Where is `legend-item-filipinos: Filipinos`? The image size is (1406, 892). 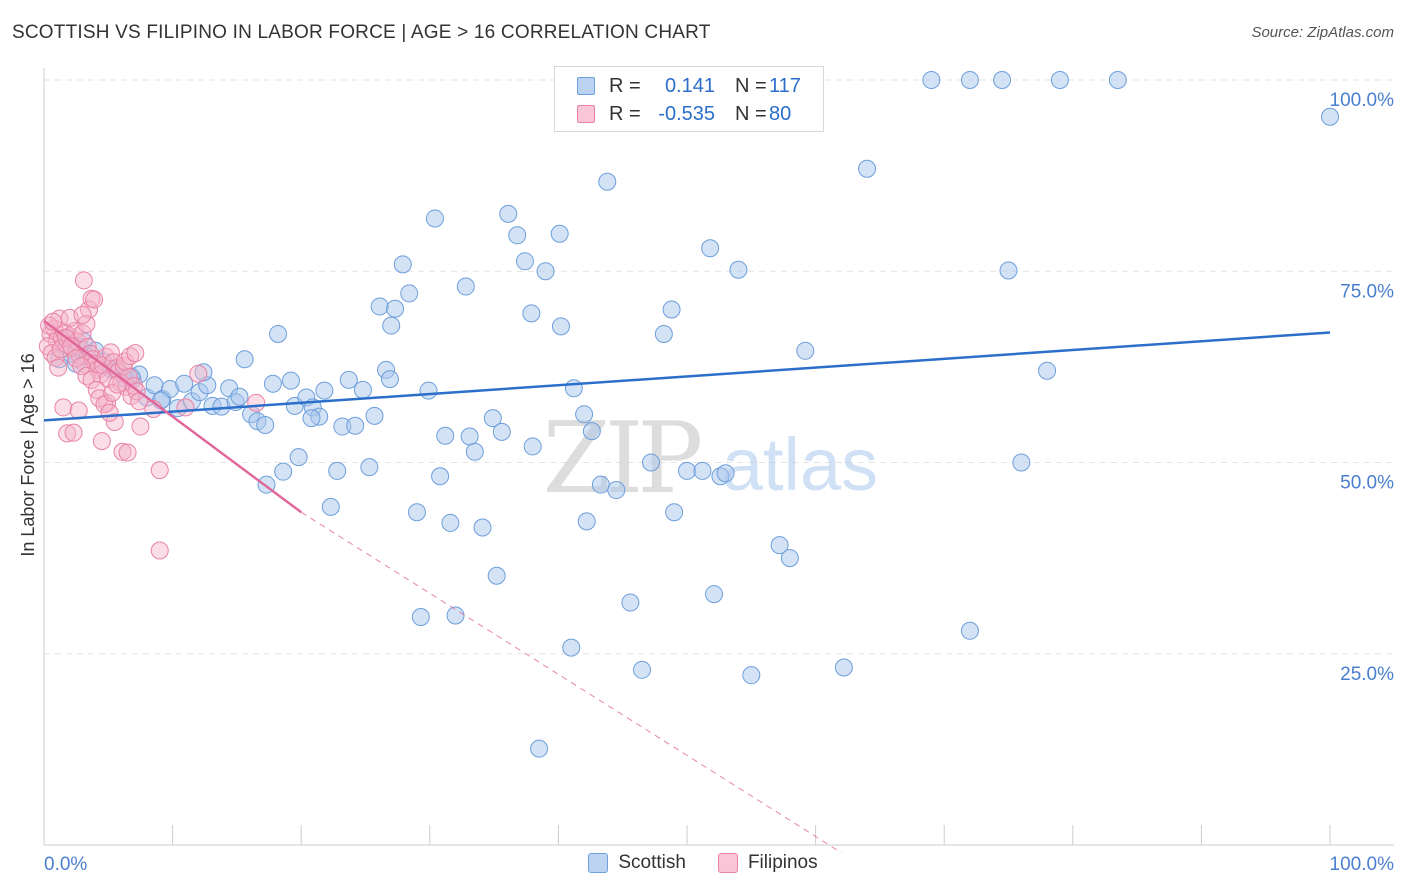 legend-item-filipinos: Filipinos is located at coordinates (767, 863).